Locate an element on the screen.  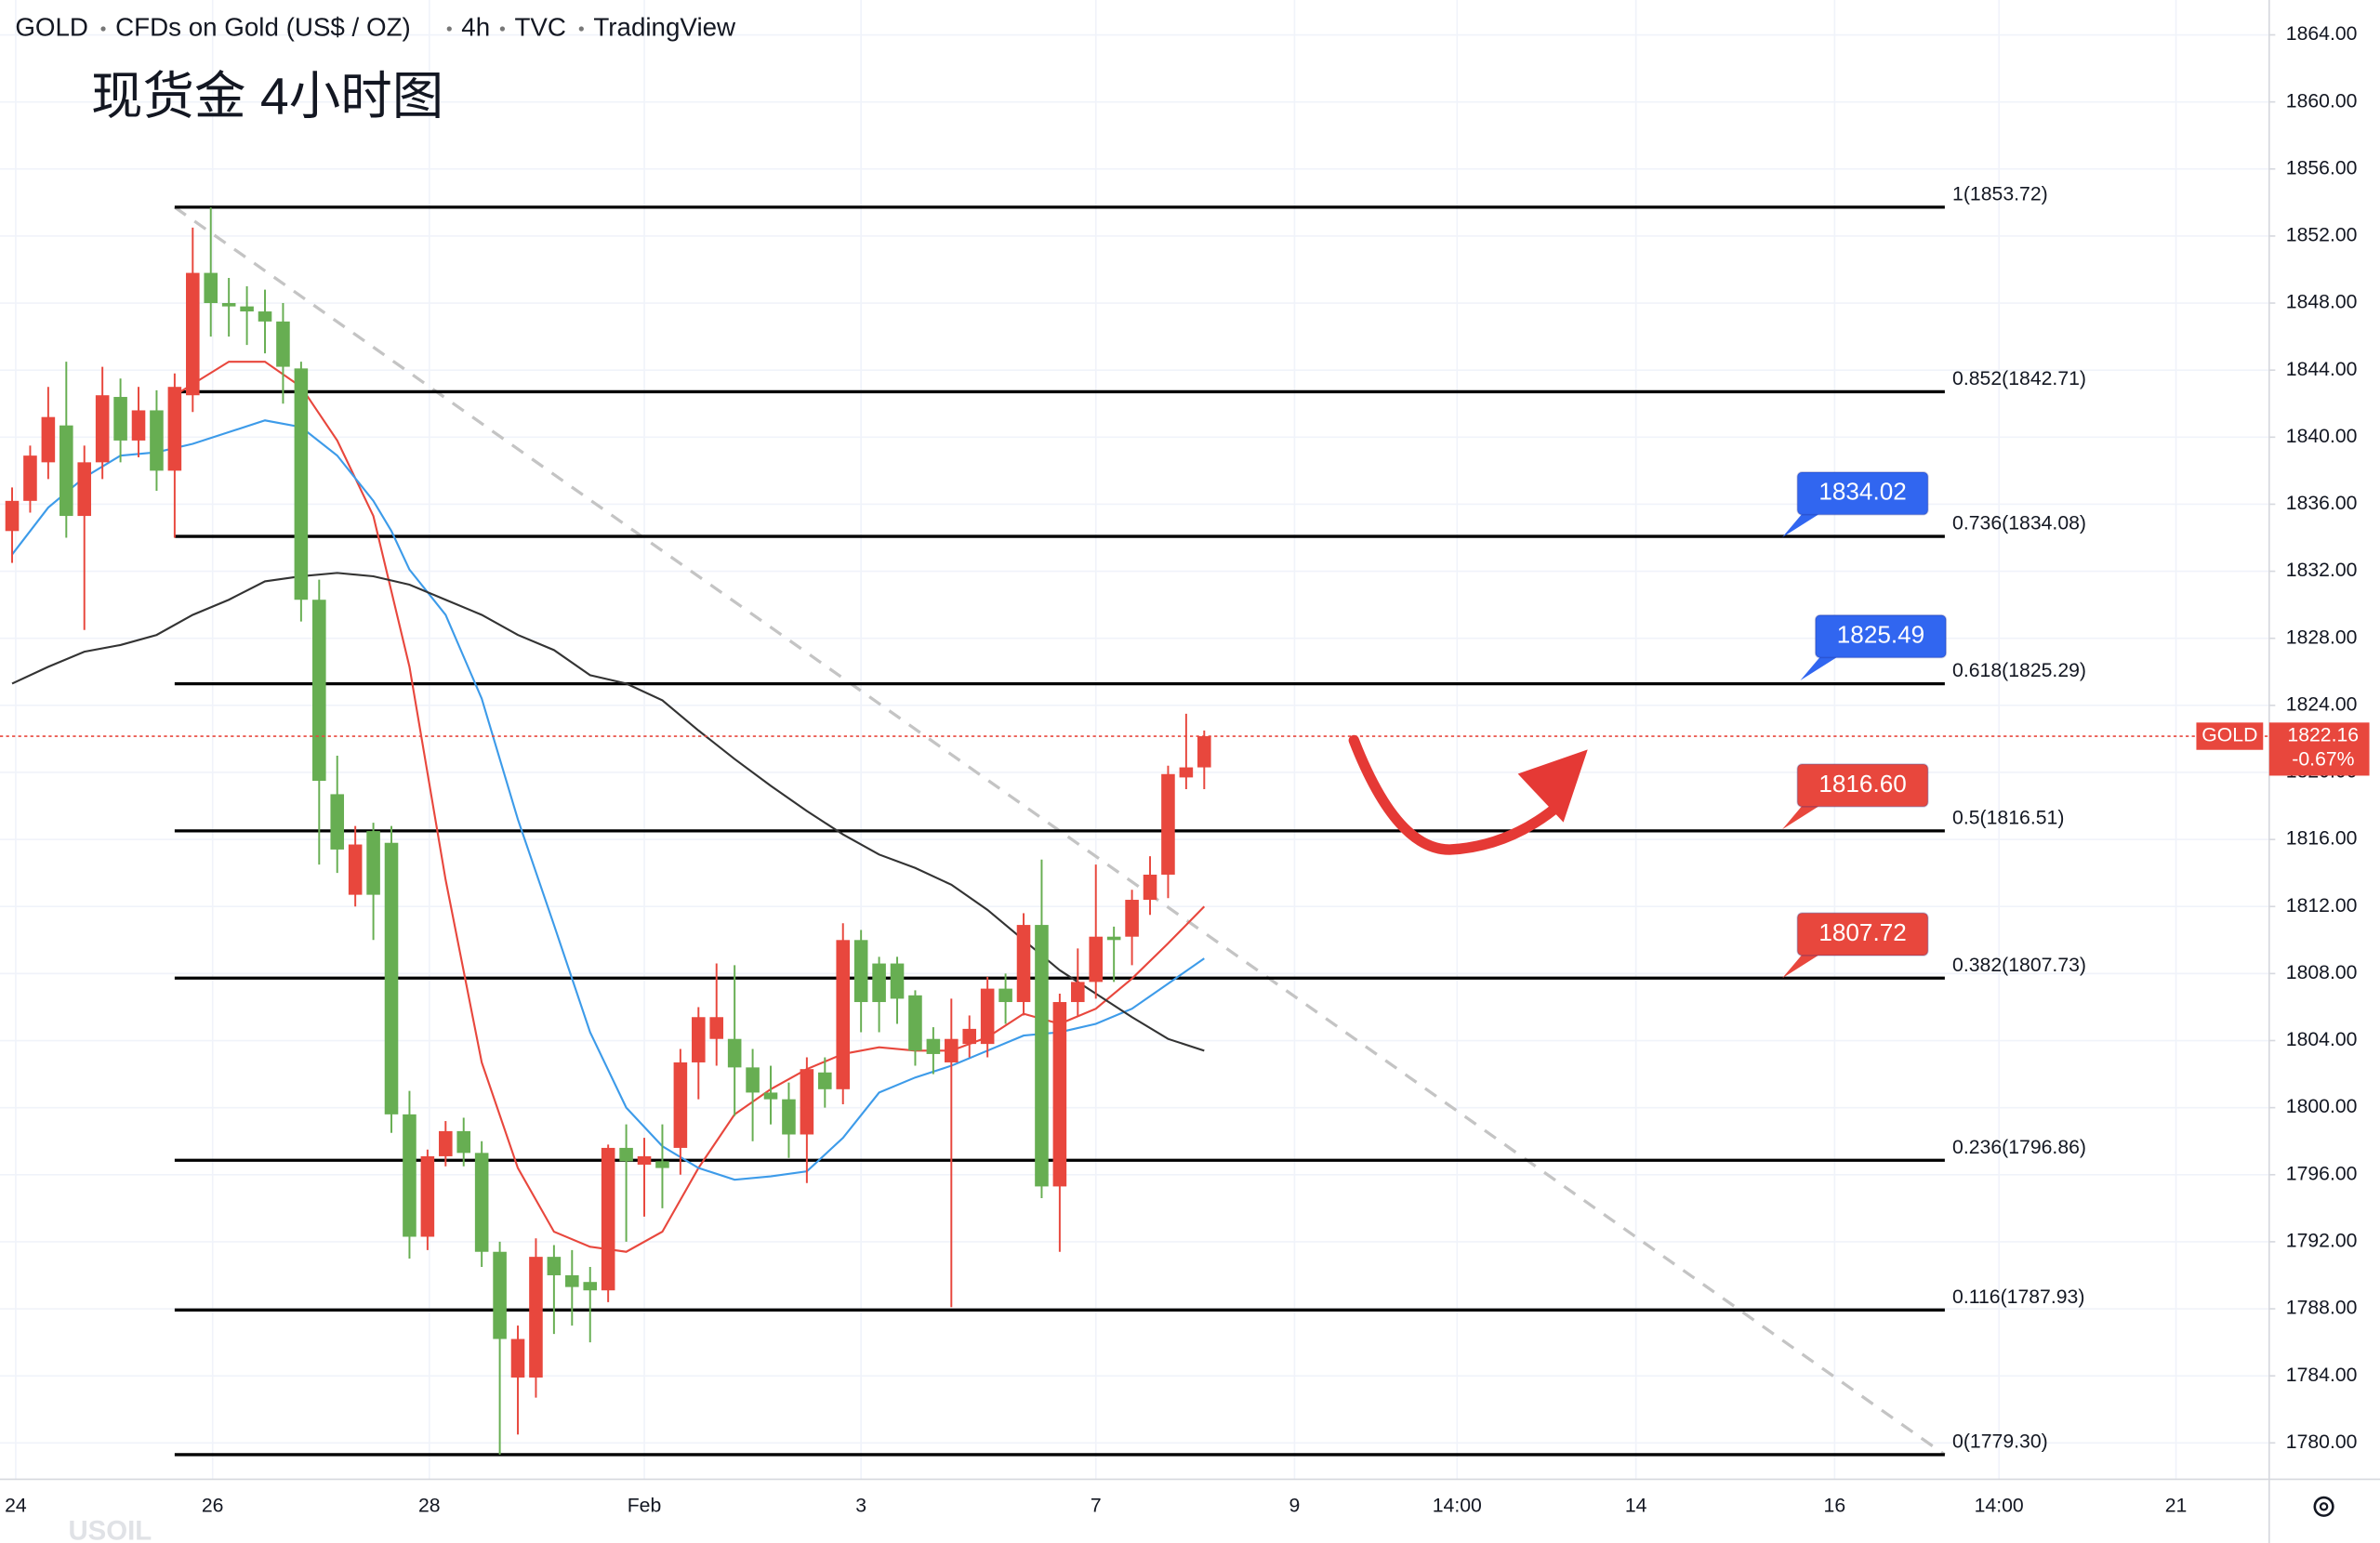
callout-label: 1834.02 is located at coordinates (1862, 492).